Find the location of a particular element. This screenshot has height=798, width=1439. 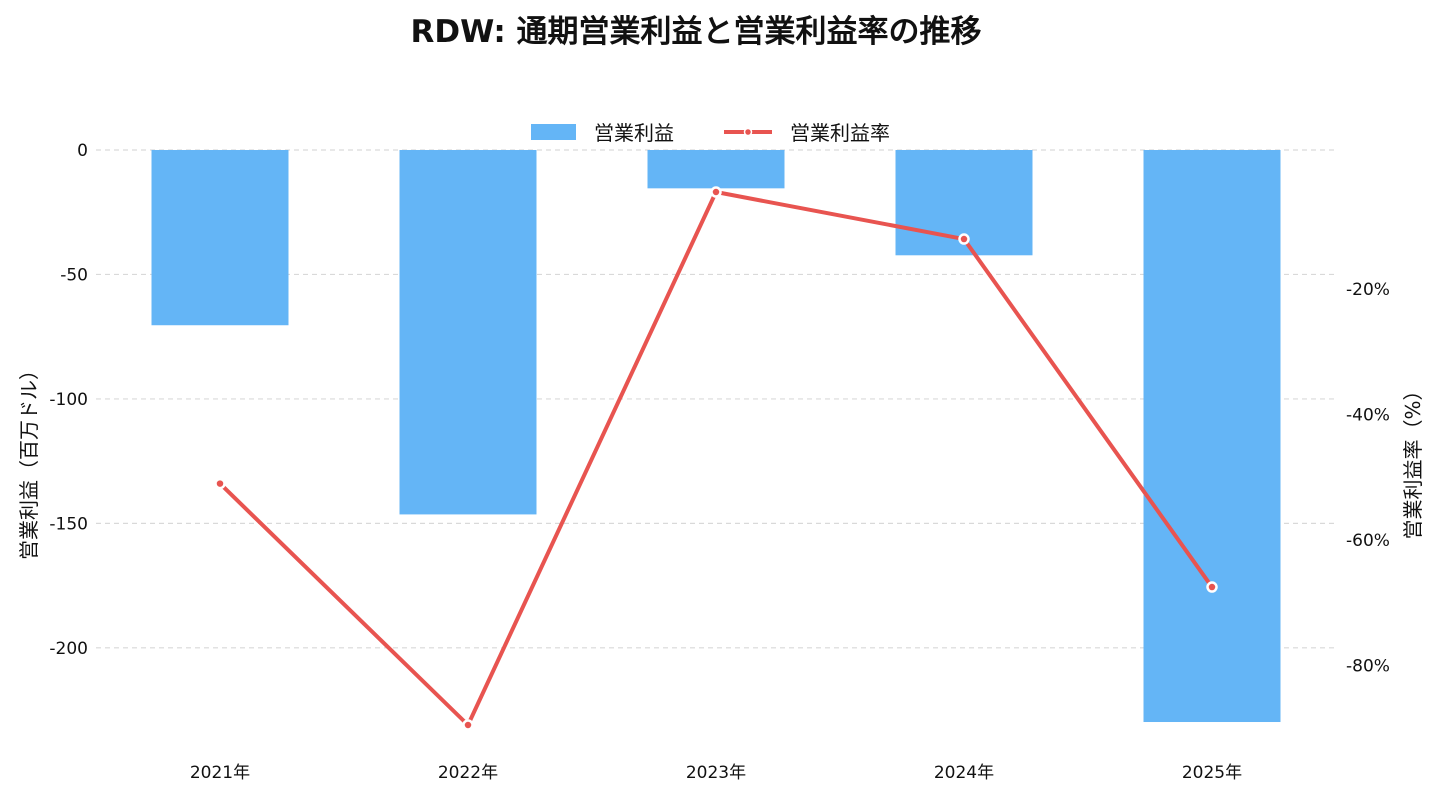

legend-label-line: 営業利益率 is located at coordinates (840, 133).